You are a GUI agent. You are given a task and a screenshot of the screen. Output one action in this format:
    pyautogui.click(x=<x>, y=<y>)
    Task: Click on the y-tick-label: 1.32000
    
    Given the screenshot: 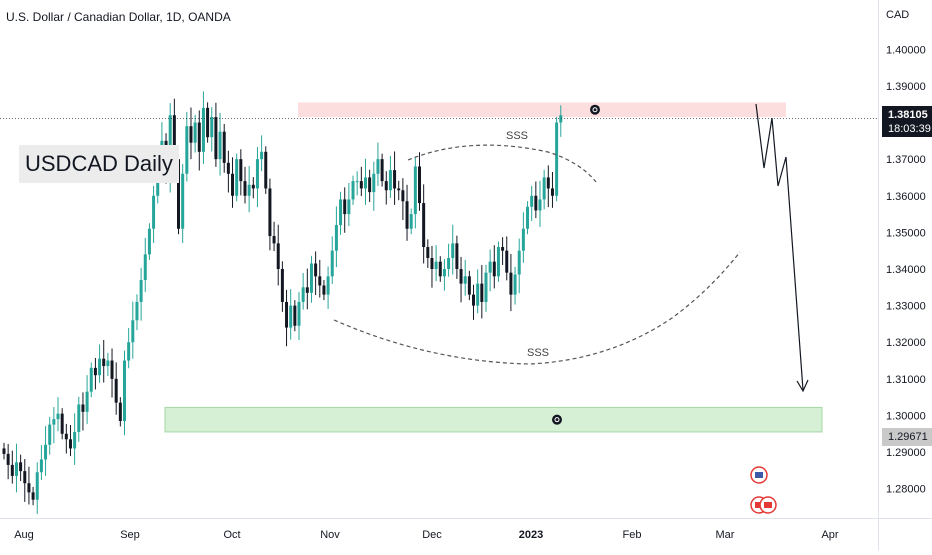 What is the action you would take?
    pyautogui.click(x=906, y=343)
    